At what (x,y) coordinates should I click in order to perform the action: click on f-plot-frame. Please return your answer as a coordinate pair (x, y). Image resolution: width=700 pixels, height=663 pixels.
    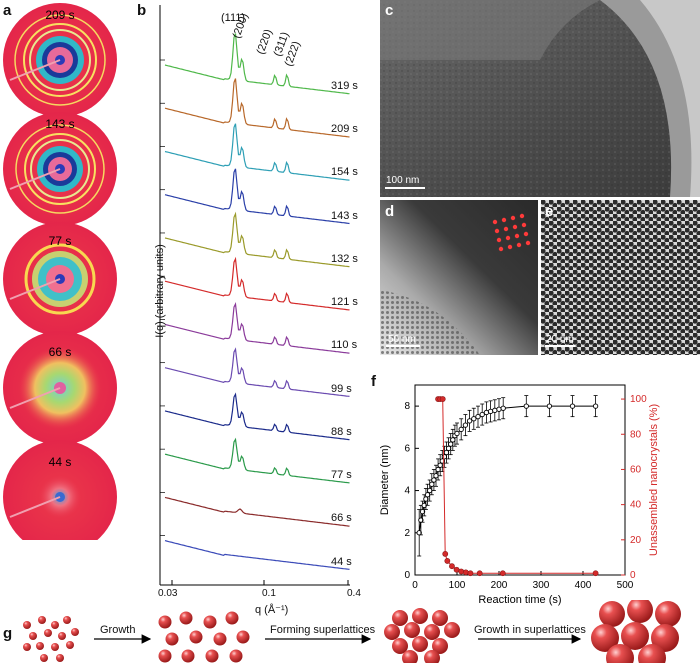
    Looking at the image, I should click on (520, 480).